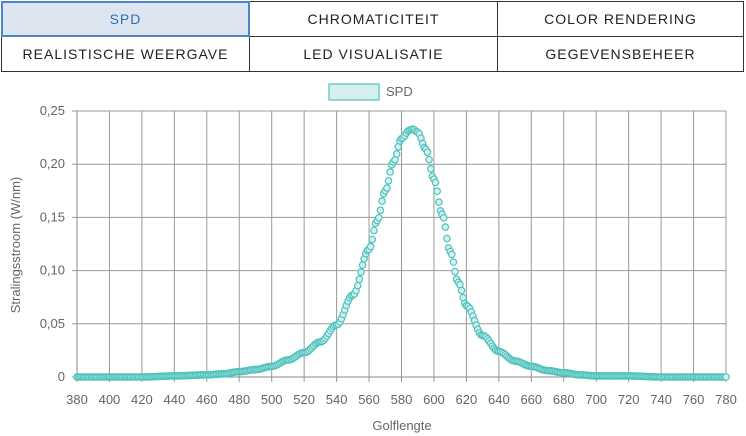  Describe the element at coordinates (726, 399) in the screenshot. I see `x-tick-label: 780` at that location.